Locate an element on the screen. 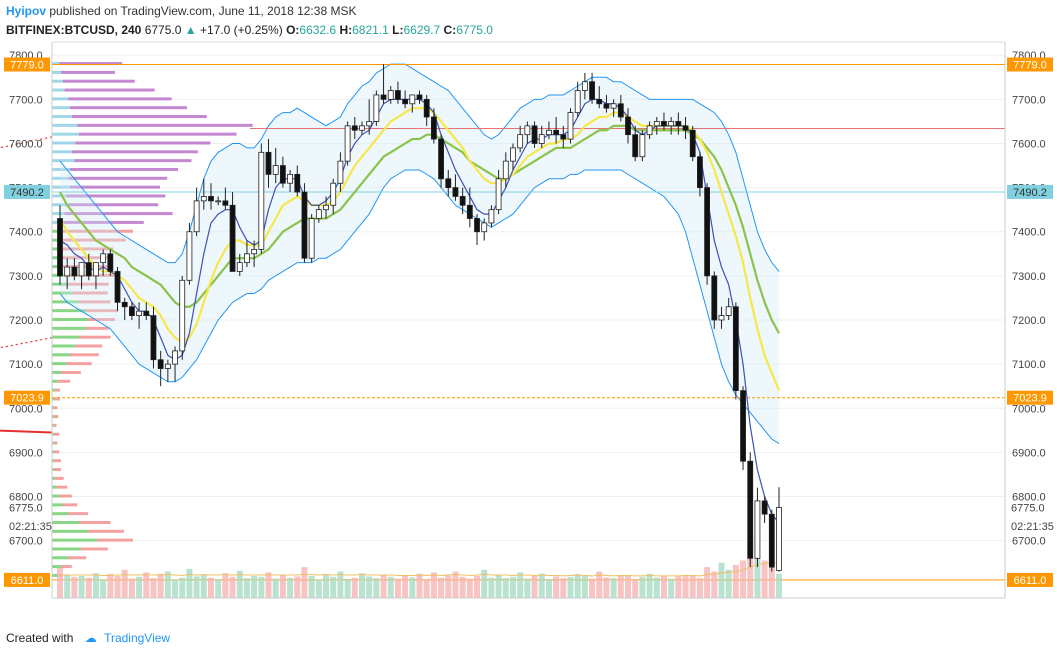 This screenshot has height=656, width=1057. right-y-tick-label: 7600.0 is located at coordinates (1029, 144).